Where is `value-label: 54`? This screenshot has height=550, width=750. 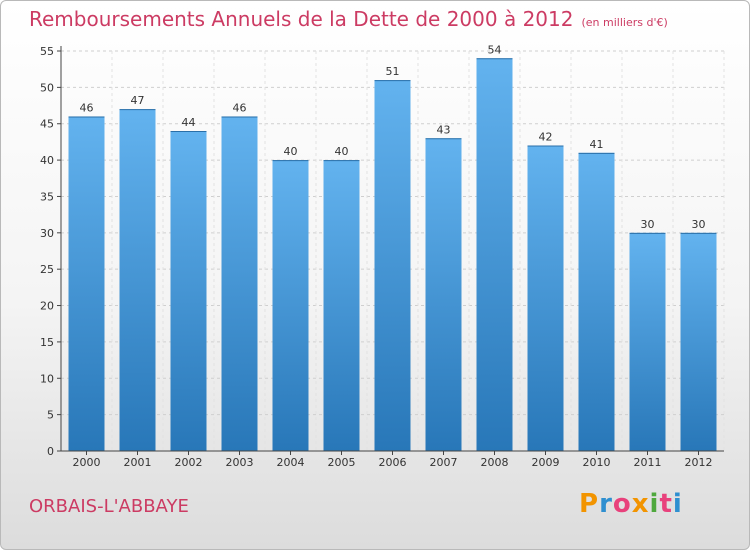 value-label: 54 is located at coordinates (495, 49).